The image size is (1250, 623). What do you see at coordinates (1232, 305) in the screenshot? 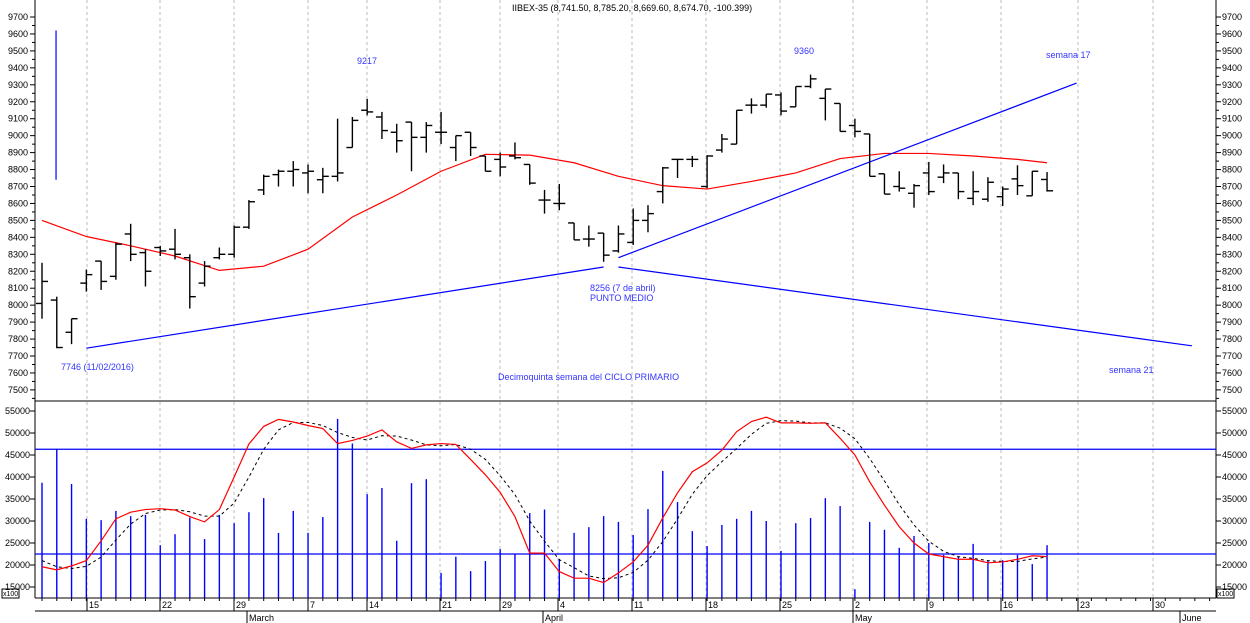
I see `price-tick-label-right: 8000` at bounding box center [1232, 305].